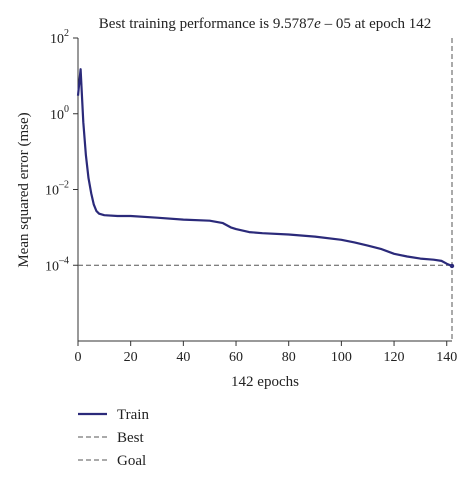 The width and height of the screenshot is (474, 481). I want to click on x-axis-label: 142 epochs, so click(265, 382).